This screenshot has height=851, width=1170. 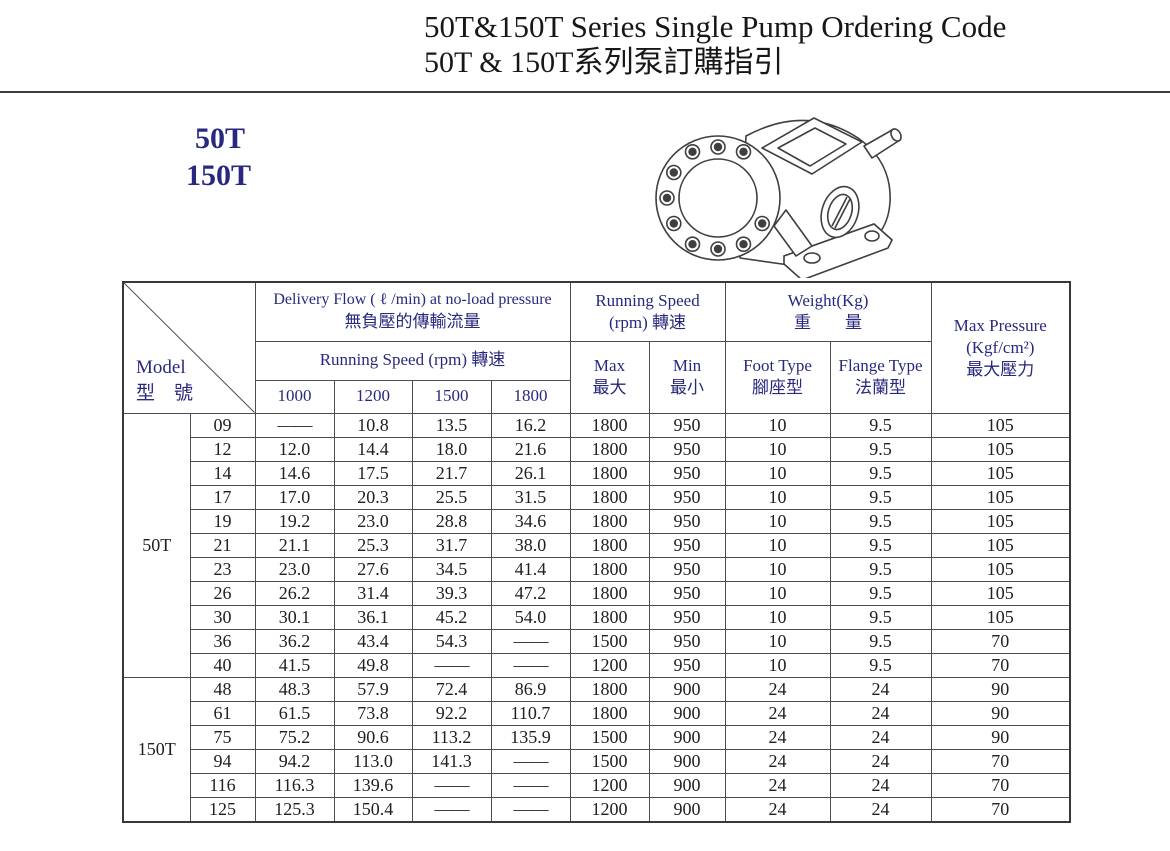 What do you see at coordinates (530, 569) in the screenshot?
I see `flow-1800: 41.4` at bounding box center [530, 569].